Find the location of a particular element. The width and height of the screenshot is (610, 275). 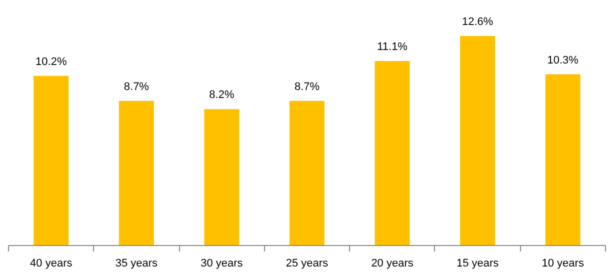

x-tick-label: 40 years is located at coordinates (51, 264).